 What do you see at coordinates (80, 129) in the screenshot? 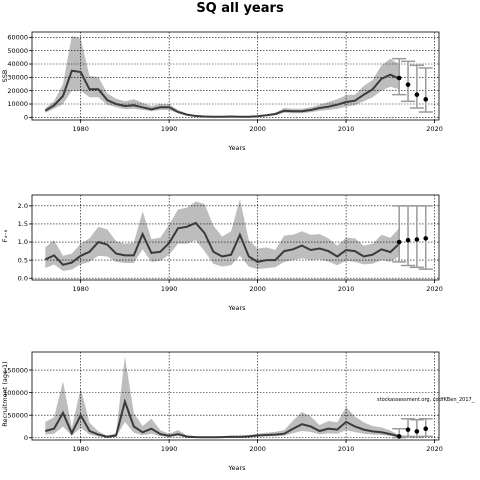
I see `ssb-x-tick-label-1980: 1980` at bounding box center [80, 129].